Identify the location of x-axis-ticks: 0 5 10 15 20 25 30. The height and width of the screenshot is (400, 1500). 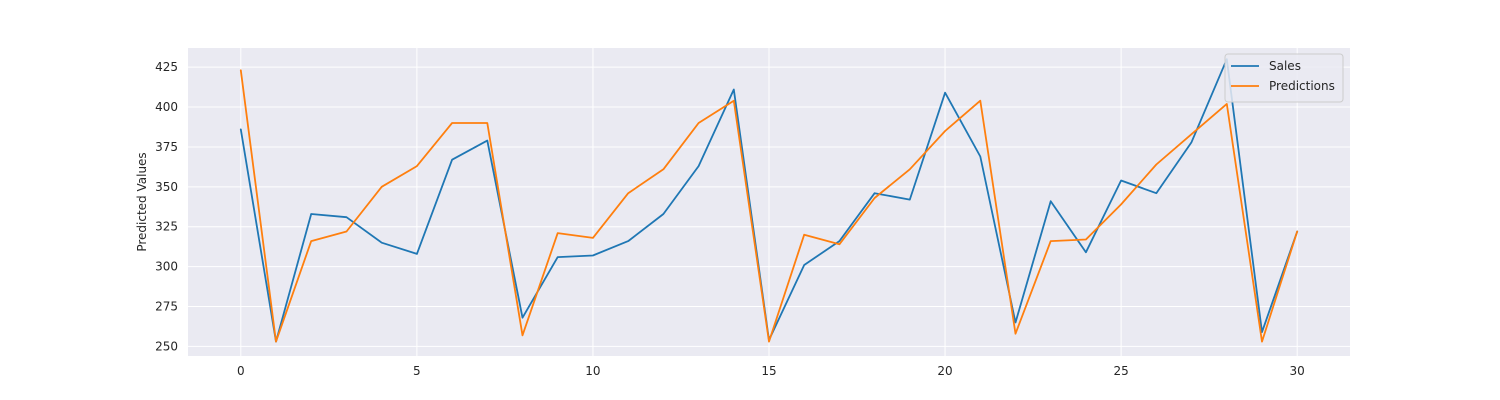
(771, 371).